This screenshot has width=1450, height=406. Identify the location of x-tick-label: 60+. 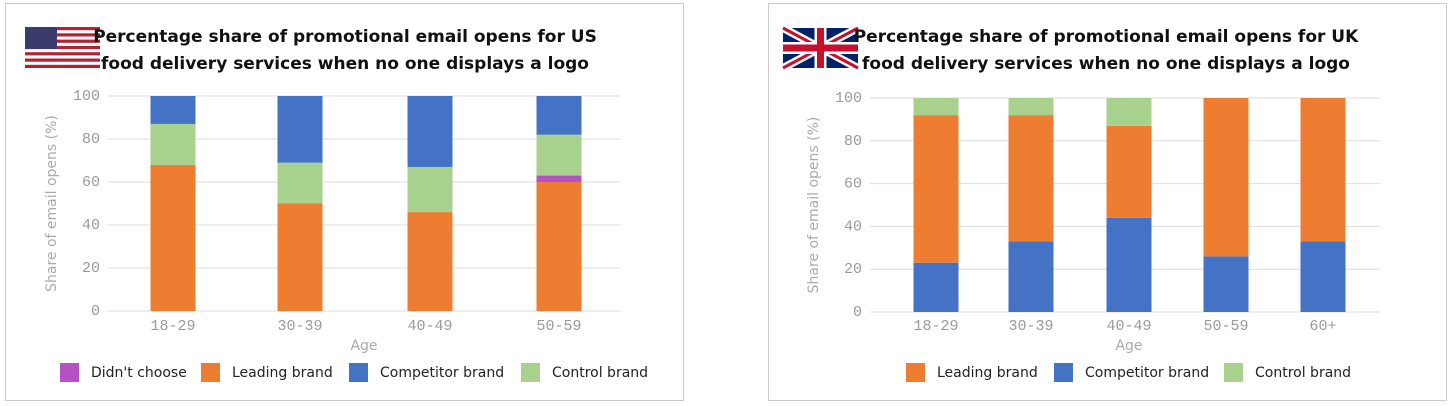
(1322, 326).